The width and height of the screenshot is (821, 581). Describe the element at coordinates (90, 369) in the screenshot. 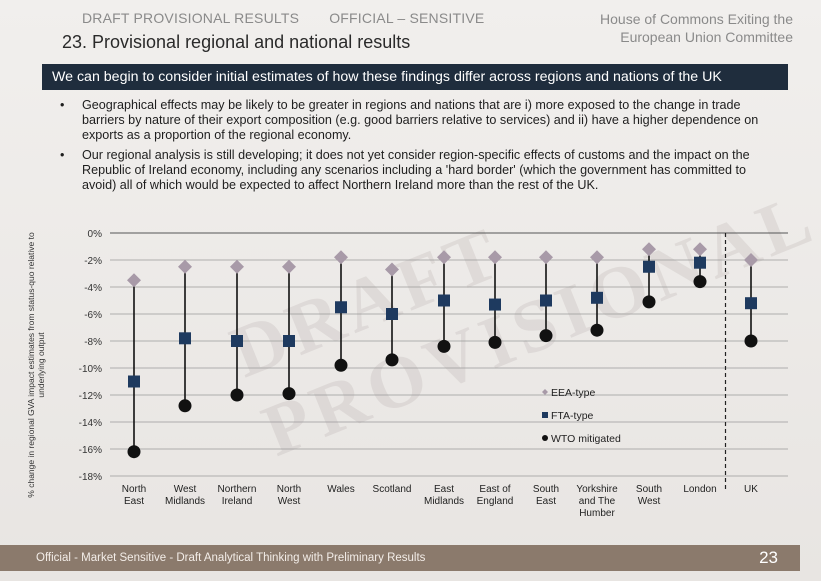

I see `y-tick-label: -10%` at that location.